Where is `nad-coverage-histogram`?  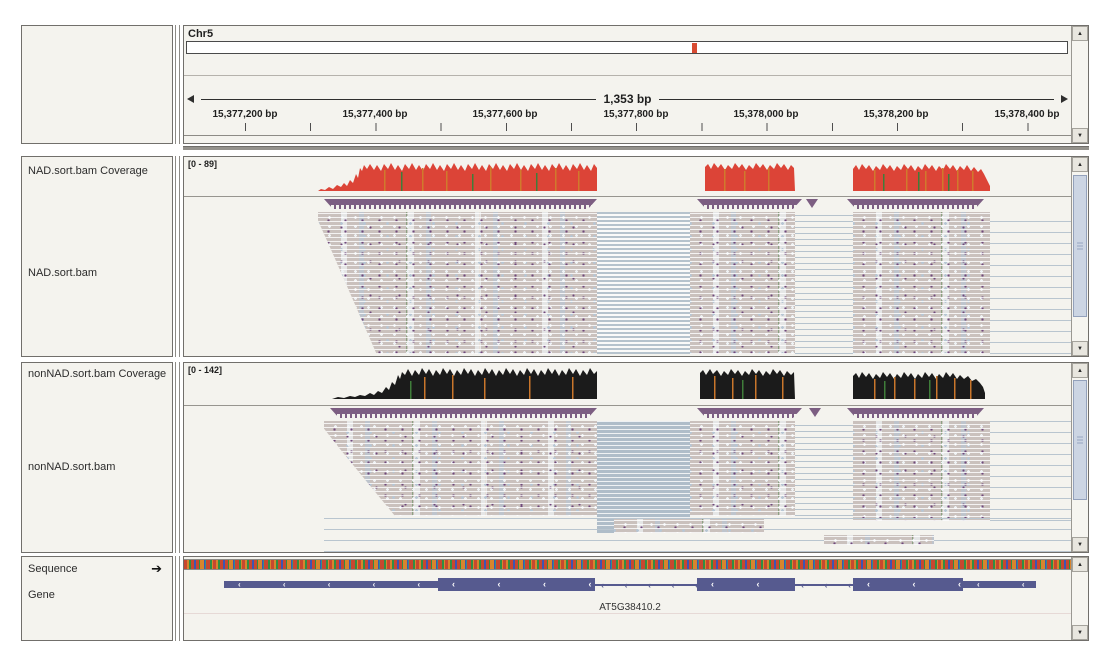
nad-coverage-histogram is located at coordinates (627, 176).